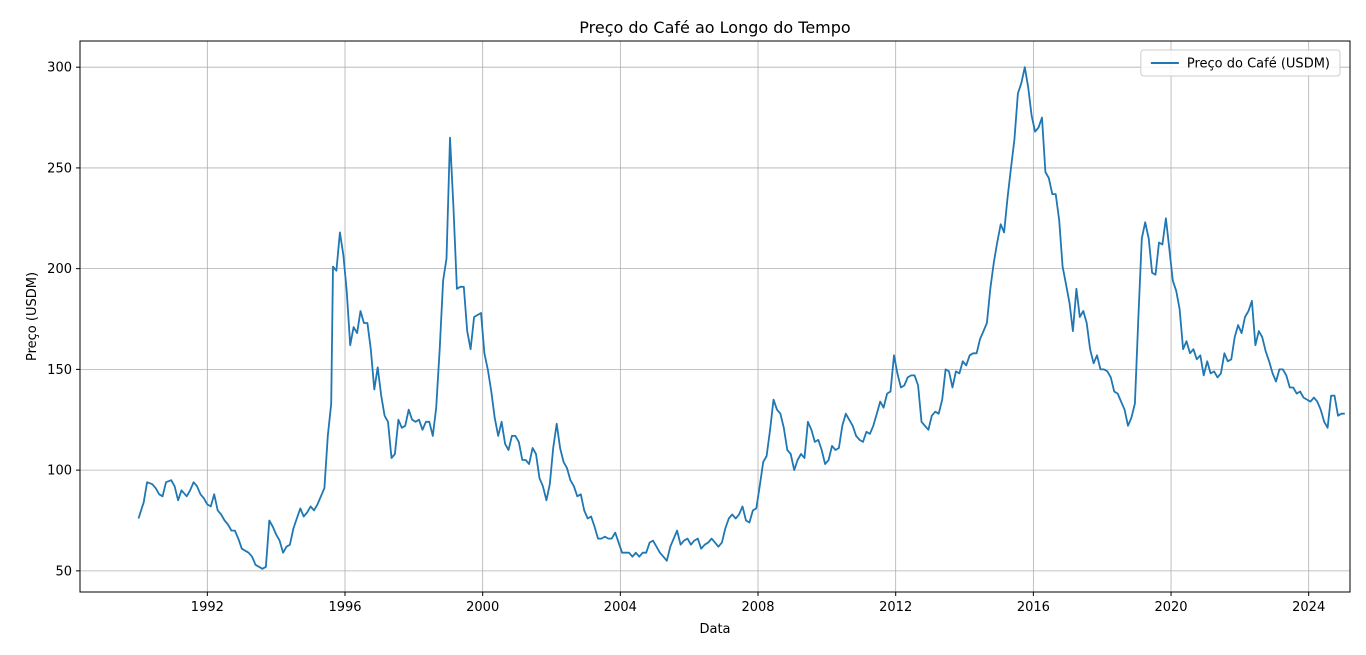 The width and height of the screenshot is (1366, 655). I want to click on x-tick-label: 2004, so click(620, 607).